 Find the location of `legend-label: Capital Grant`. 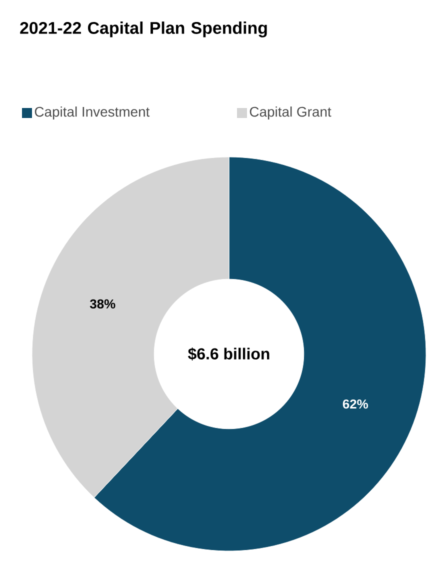

legend-label: Capital Grant is located at coordinates (291, 113).